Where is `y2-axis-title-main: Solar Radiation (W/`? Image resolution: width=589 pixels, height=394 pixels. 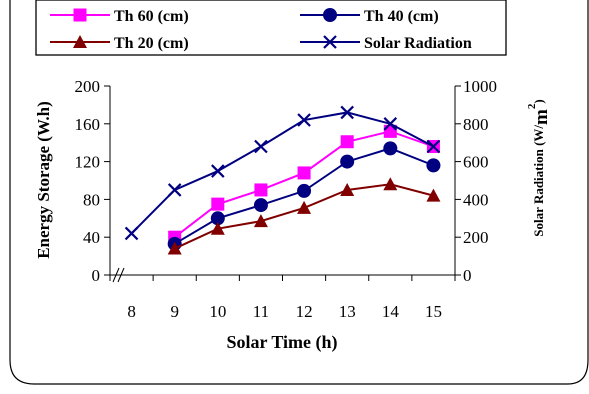 y2-axis-title-main: Solar Radiation (W/ is located at coordinates (538, 181).